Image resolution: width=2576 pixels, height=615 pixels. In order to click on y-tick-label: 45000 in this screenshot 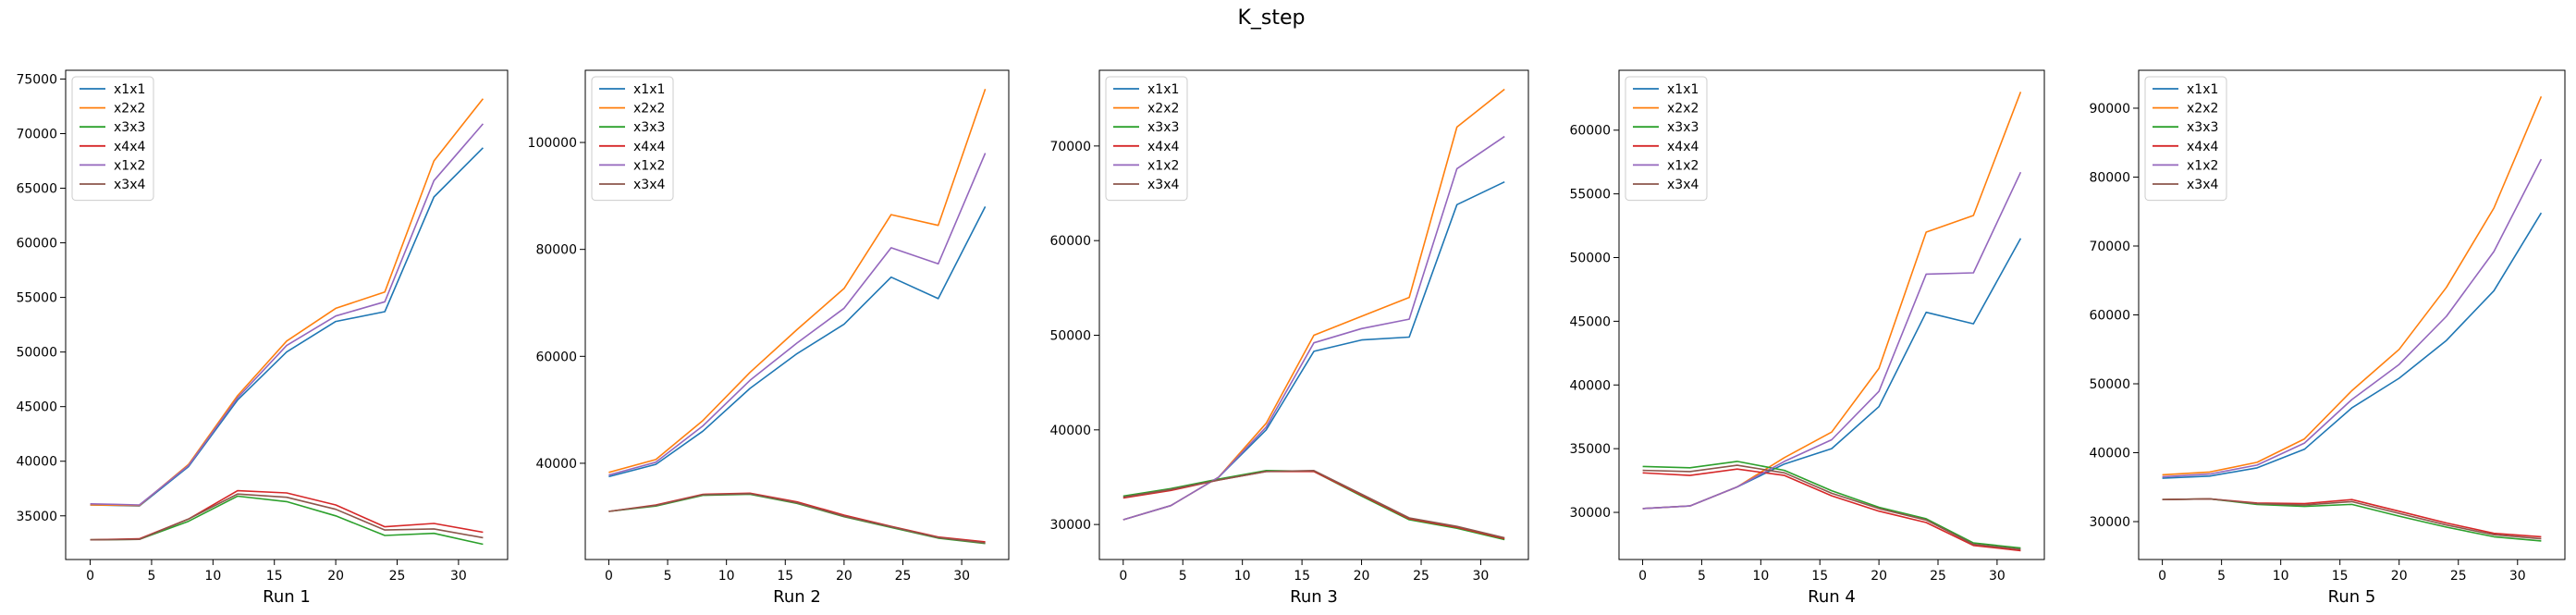, I will do `click(1590, 321)`.